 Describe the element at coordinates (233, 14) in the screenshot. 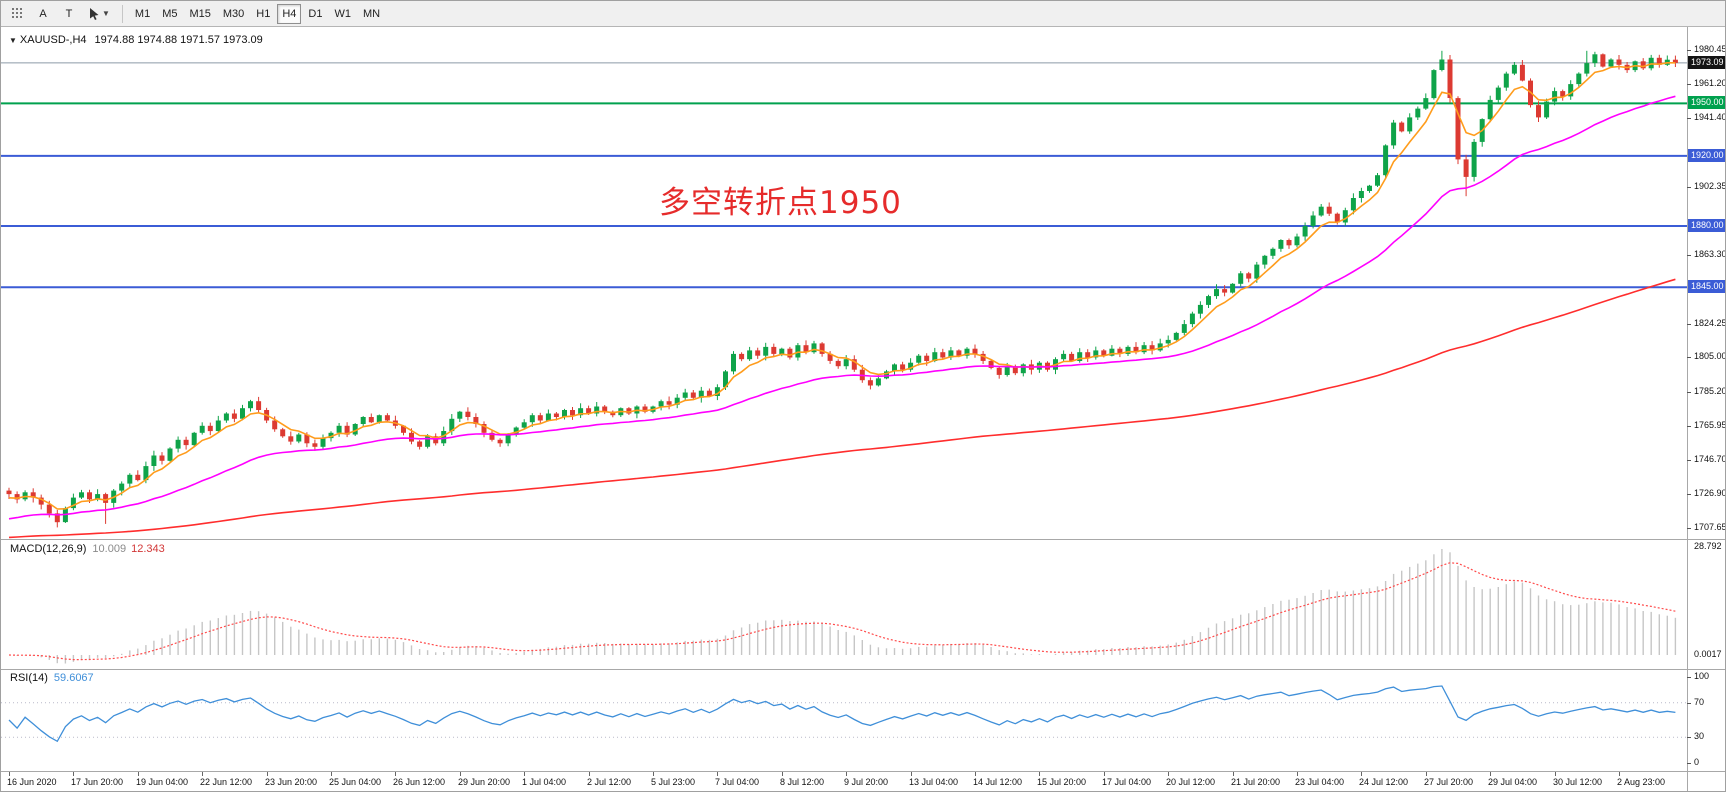

I see `timeframe-button-m30: M30` at that location.